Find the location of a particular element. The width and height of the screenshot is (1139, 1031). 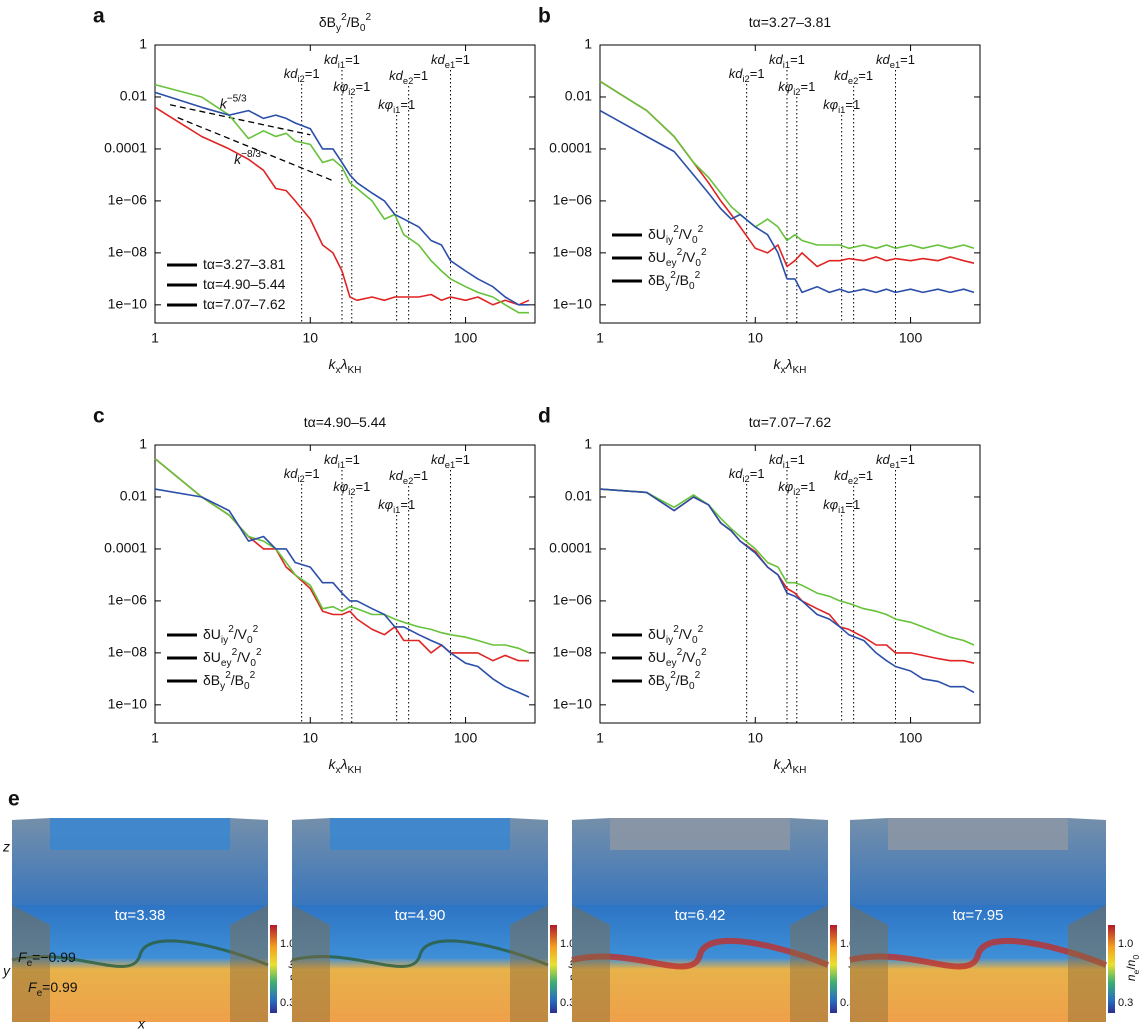

time-label: tα=3.38 is located at coordinates (140, 915).